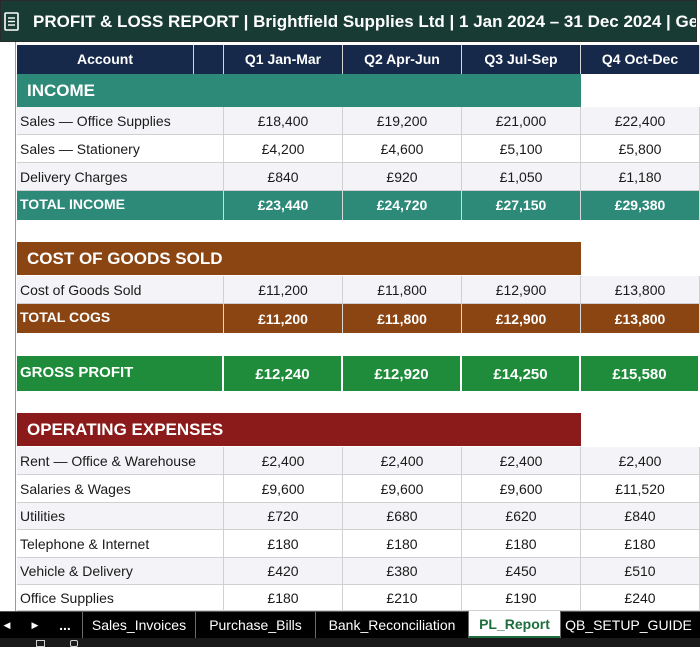 The image size is (700, 647). Describe the element at coordinates (255, 625) in the screenshot. I see `tab-purchase-bills: Purchase_Bills` at that location.